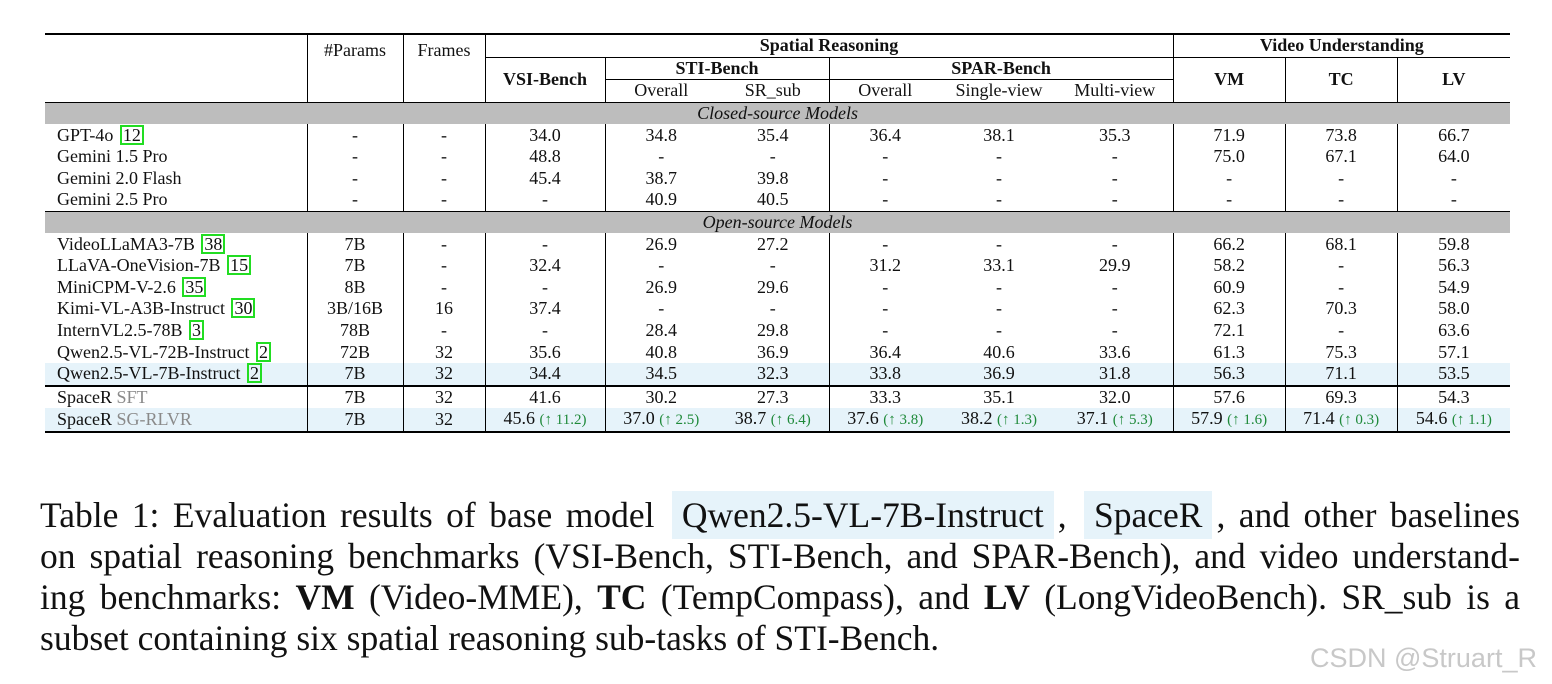 Image resolution: width=1552 pixels, height=684 pixels. I want to click on training-tag: SFT, so click(132, 396).